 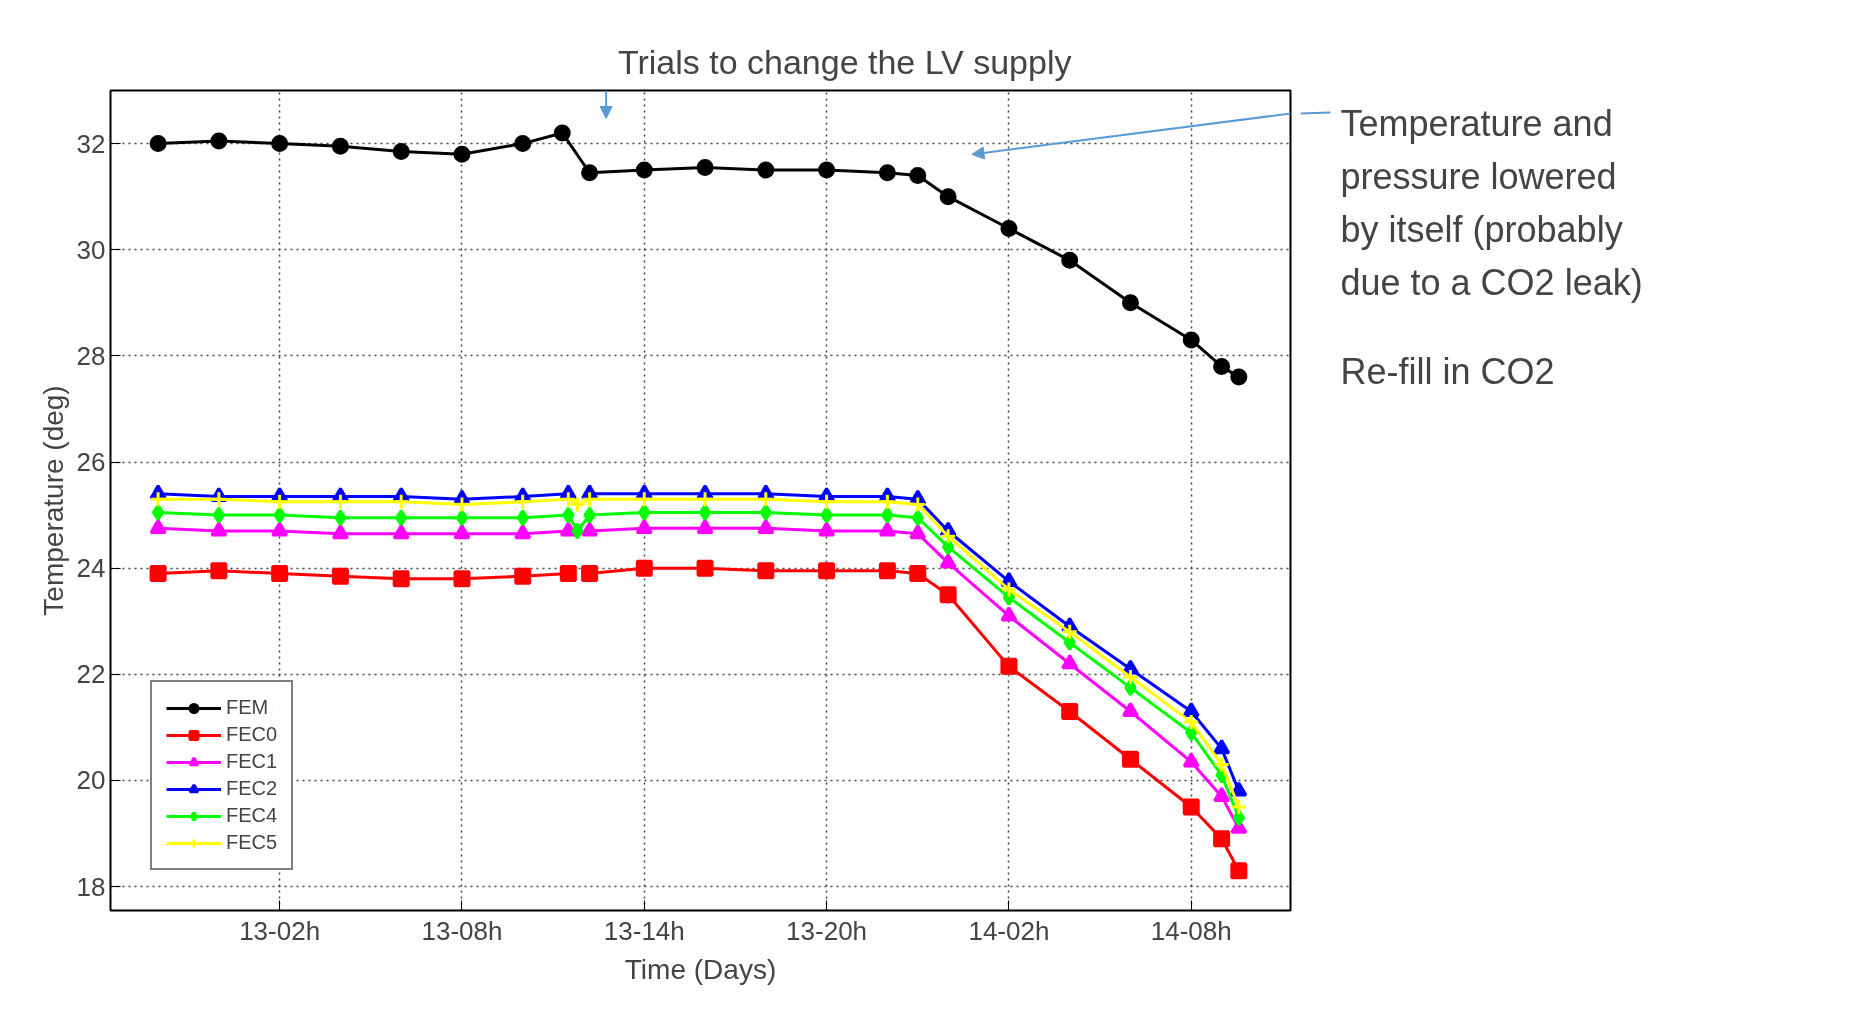 What do you see at coordinates (91, 568) in the screenshot?
I see `y-tick-label: 24` at bounding box center [91, 568].